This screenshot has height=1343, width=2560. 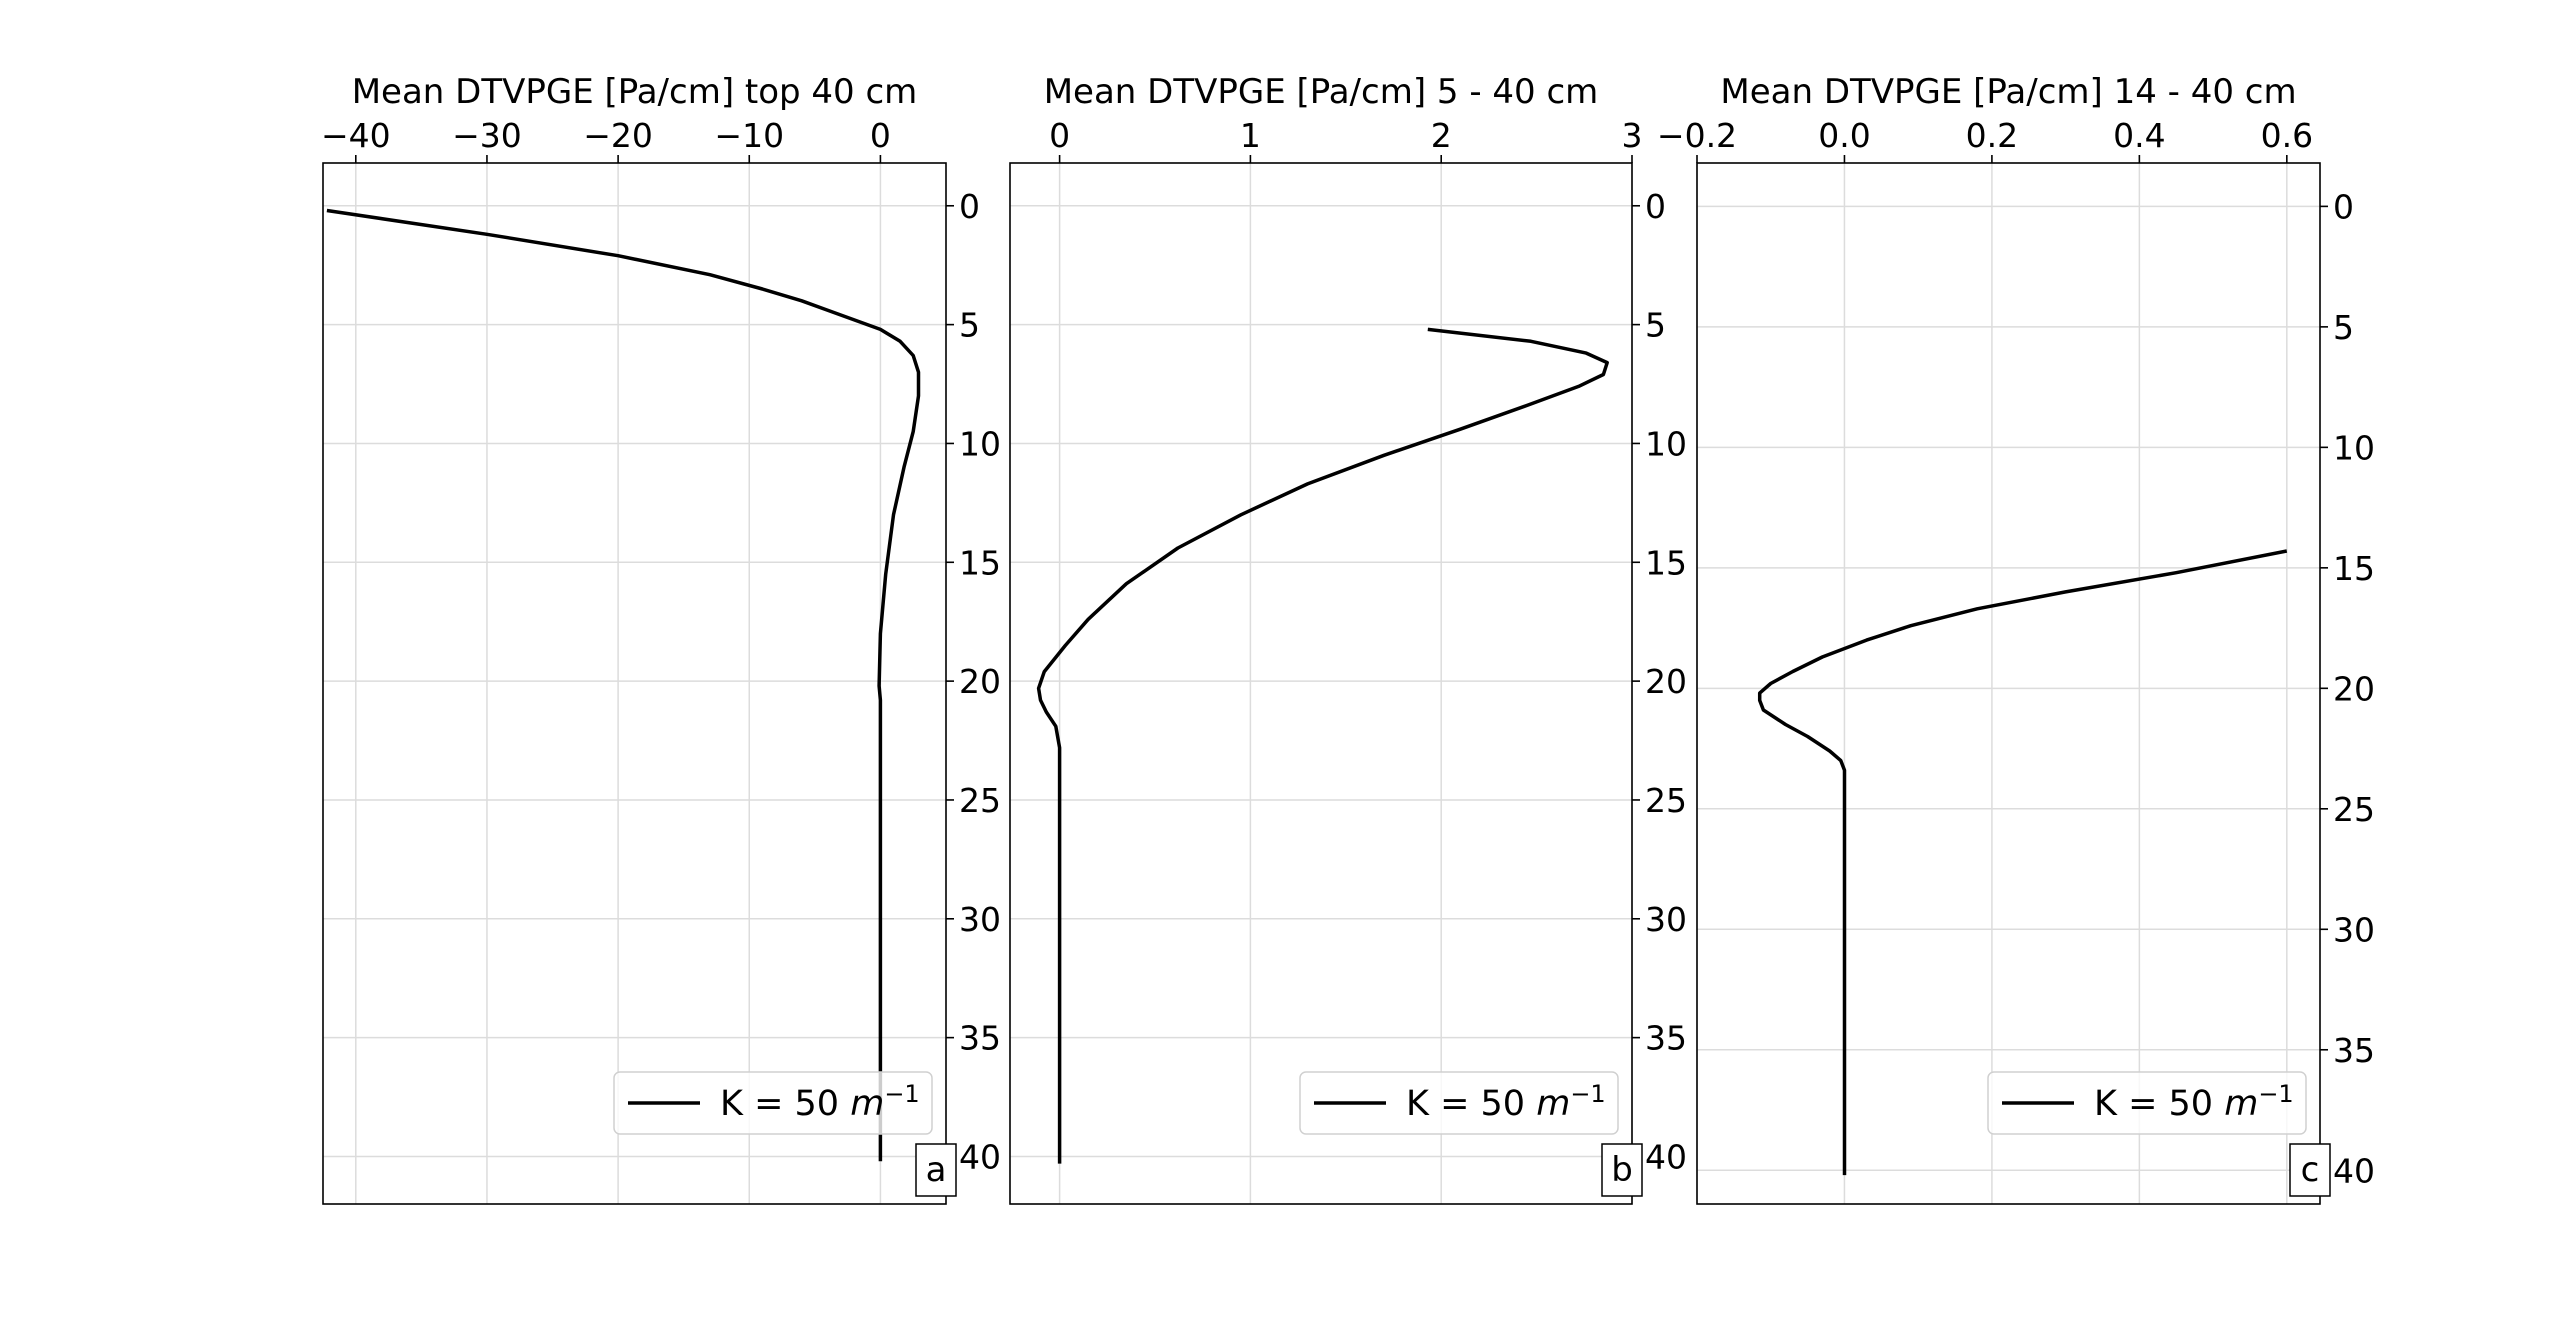 What do you see at coordinates (2354, 1170) in the screenshot?
I see `panel-c-y-tick-label: 40` at bounding box center [2354, 1170].